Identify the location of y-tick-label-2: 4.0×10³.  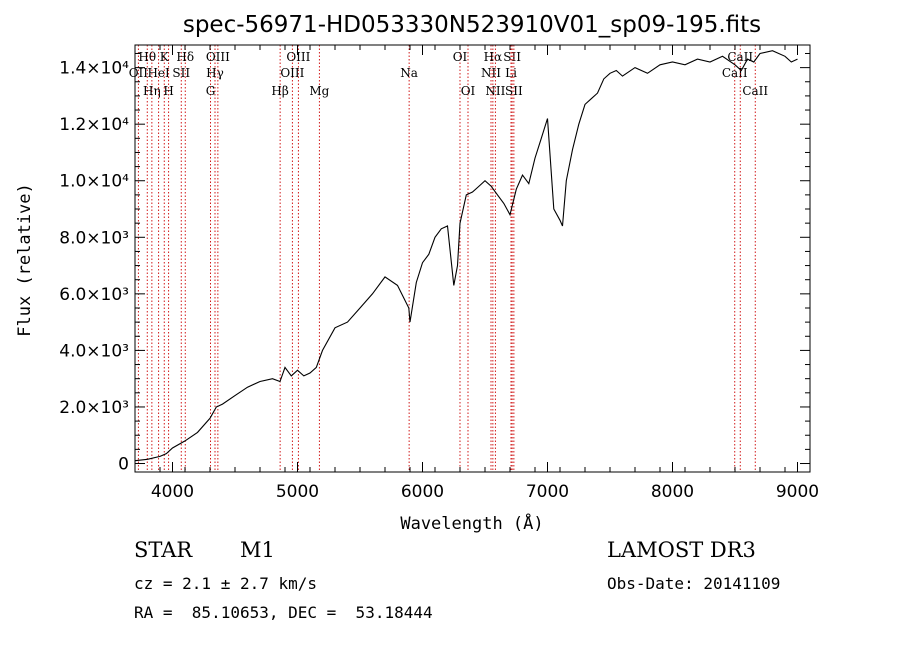
(94, 351).